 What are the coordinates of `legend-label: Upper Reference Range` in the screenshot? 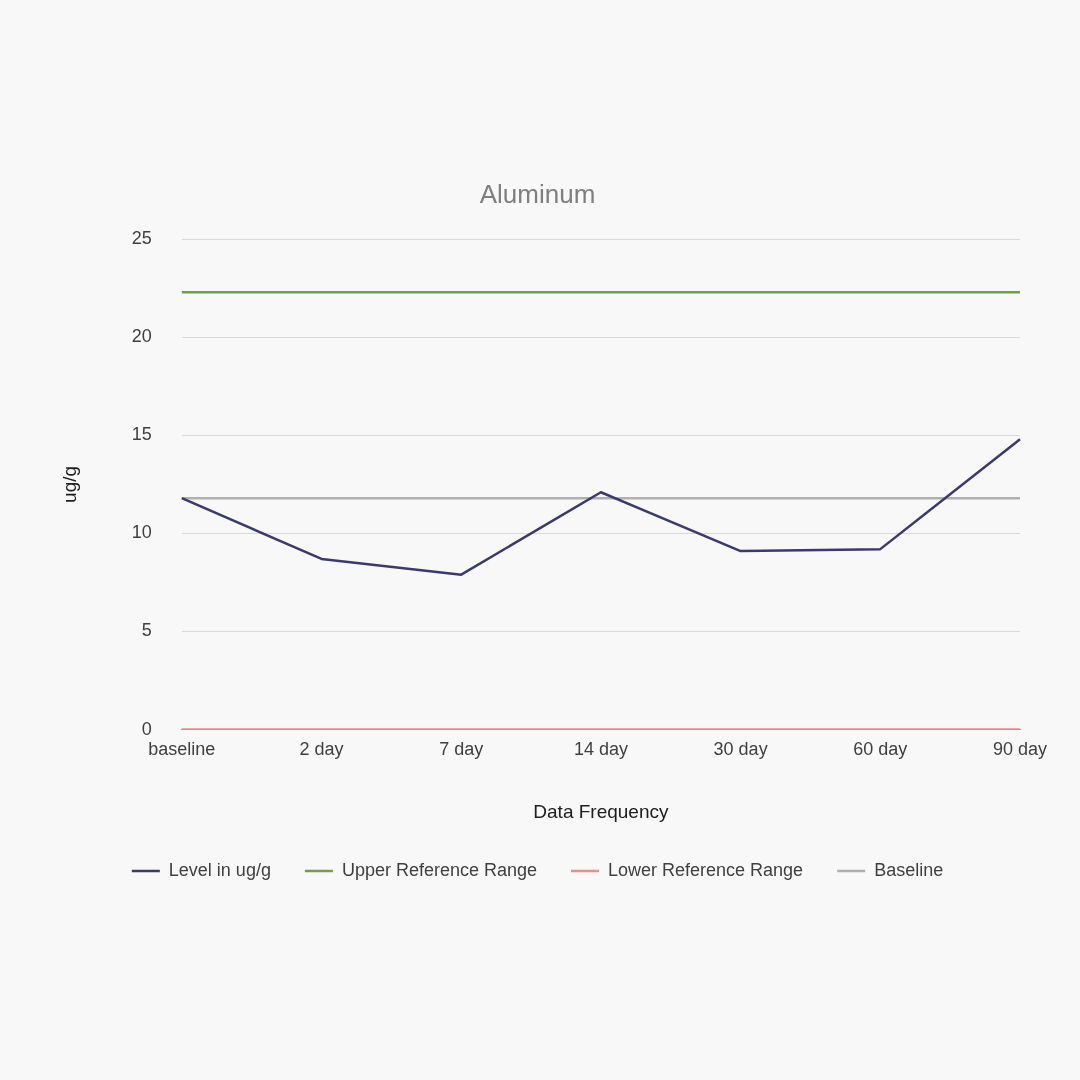 It's located at (439, 869).